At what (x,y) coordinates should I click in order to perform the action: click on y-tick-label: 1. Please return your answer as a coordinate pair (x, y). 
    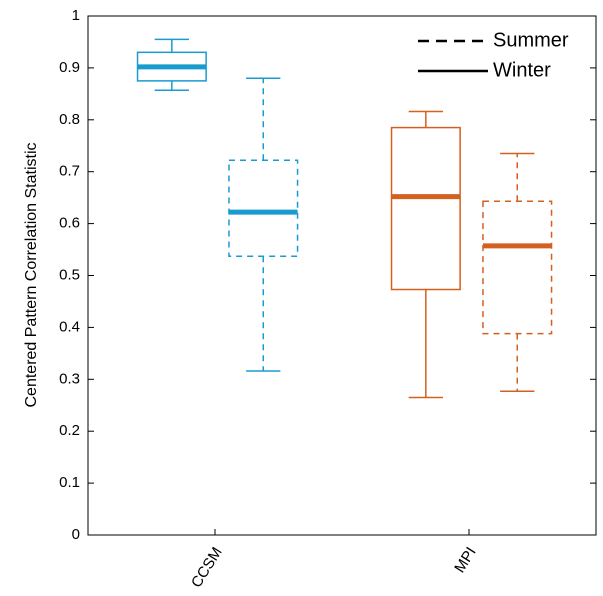
    Looking at the image, I should click on (76, 15).